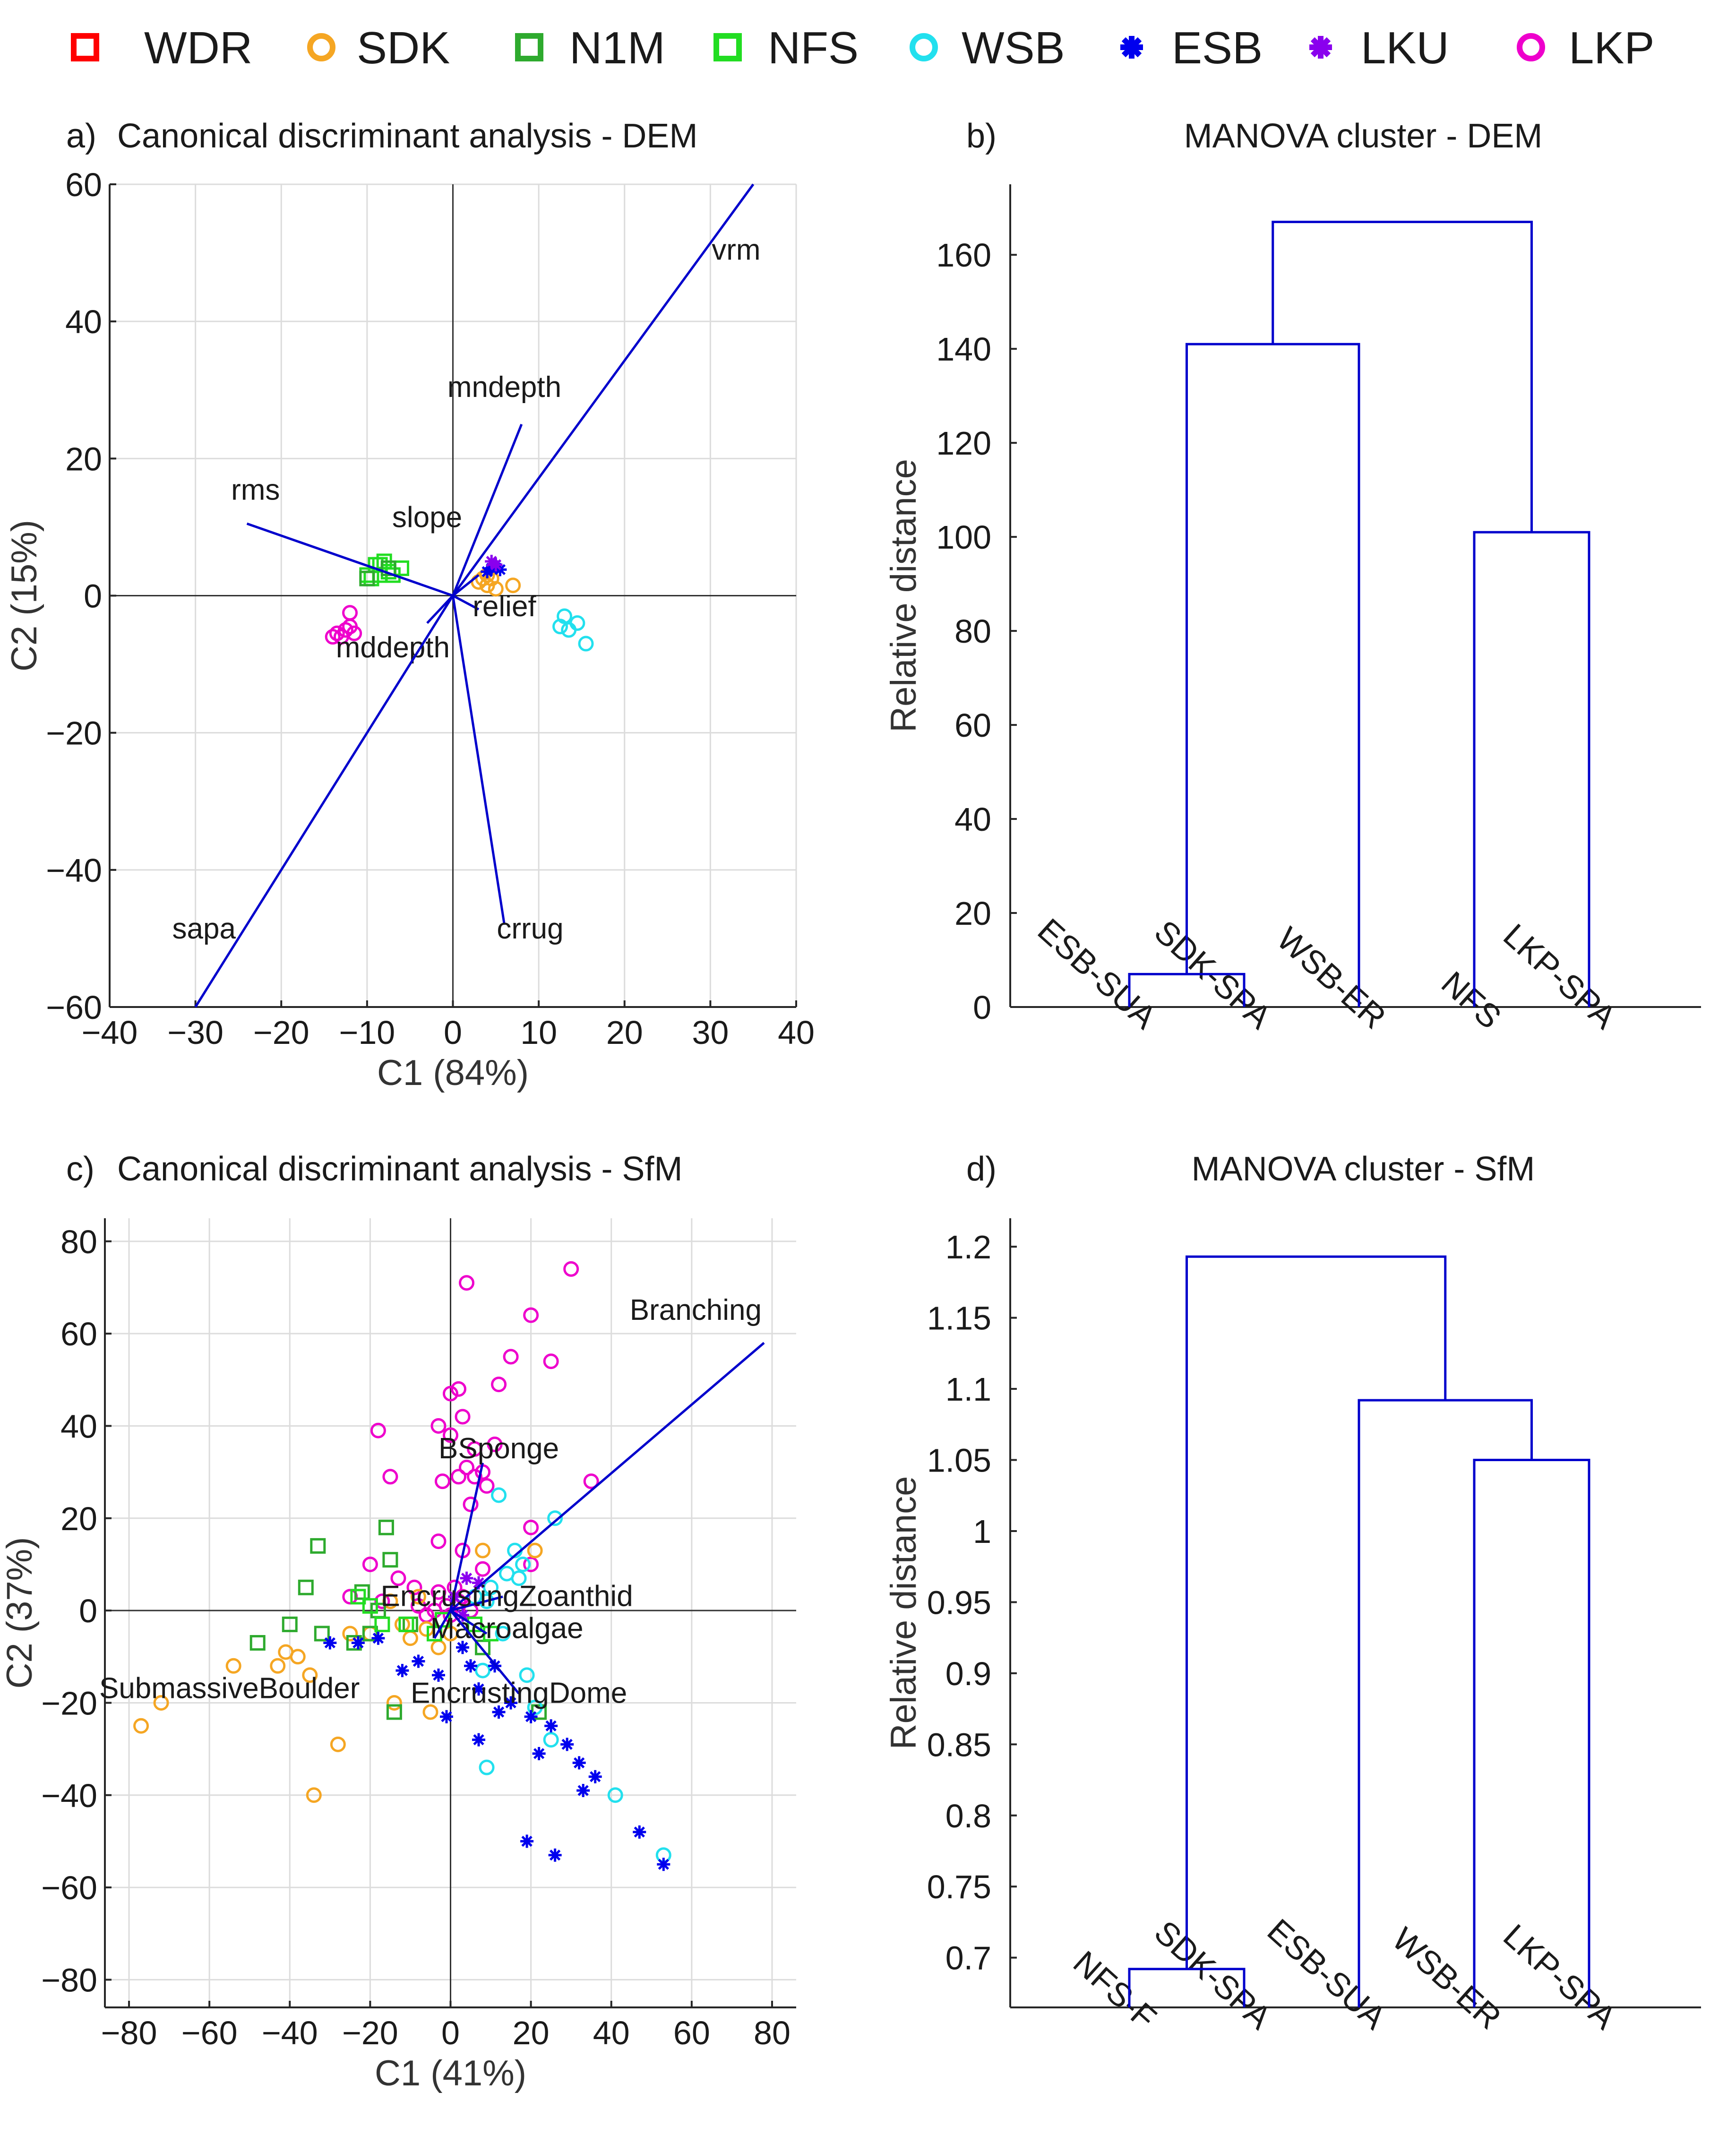  What do you see at coordinates (1114, 1990) in the screenshot?
I see `leaf-label-nfs-f: NFS-F` at bounding box center [1114, 1990].